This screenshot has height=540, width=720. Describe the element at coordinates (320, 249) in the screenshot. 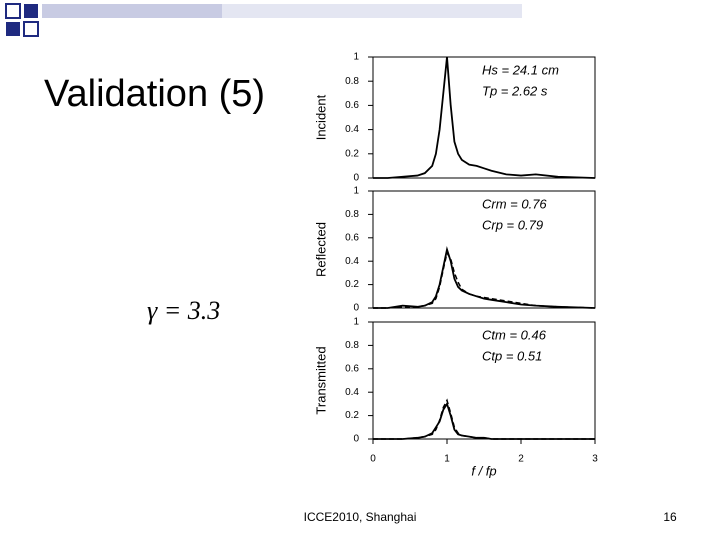

I see `y-axis-label: Reflected` at that location.